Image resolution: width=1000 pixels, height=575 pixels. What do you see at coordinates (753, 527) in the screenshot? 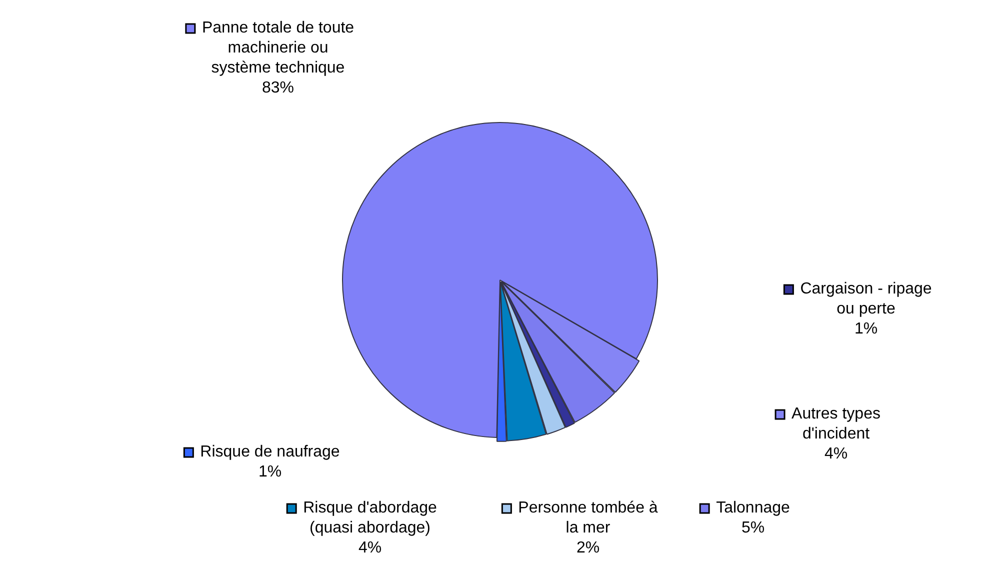
I see `data-label: 5%` at bounding box center [753, 527].